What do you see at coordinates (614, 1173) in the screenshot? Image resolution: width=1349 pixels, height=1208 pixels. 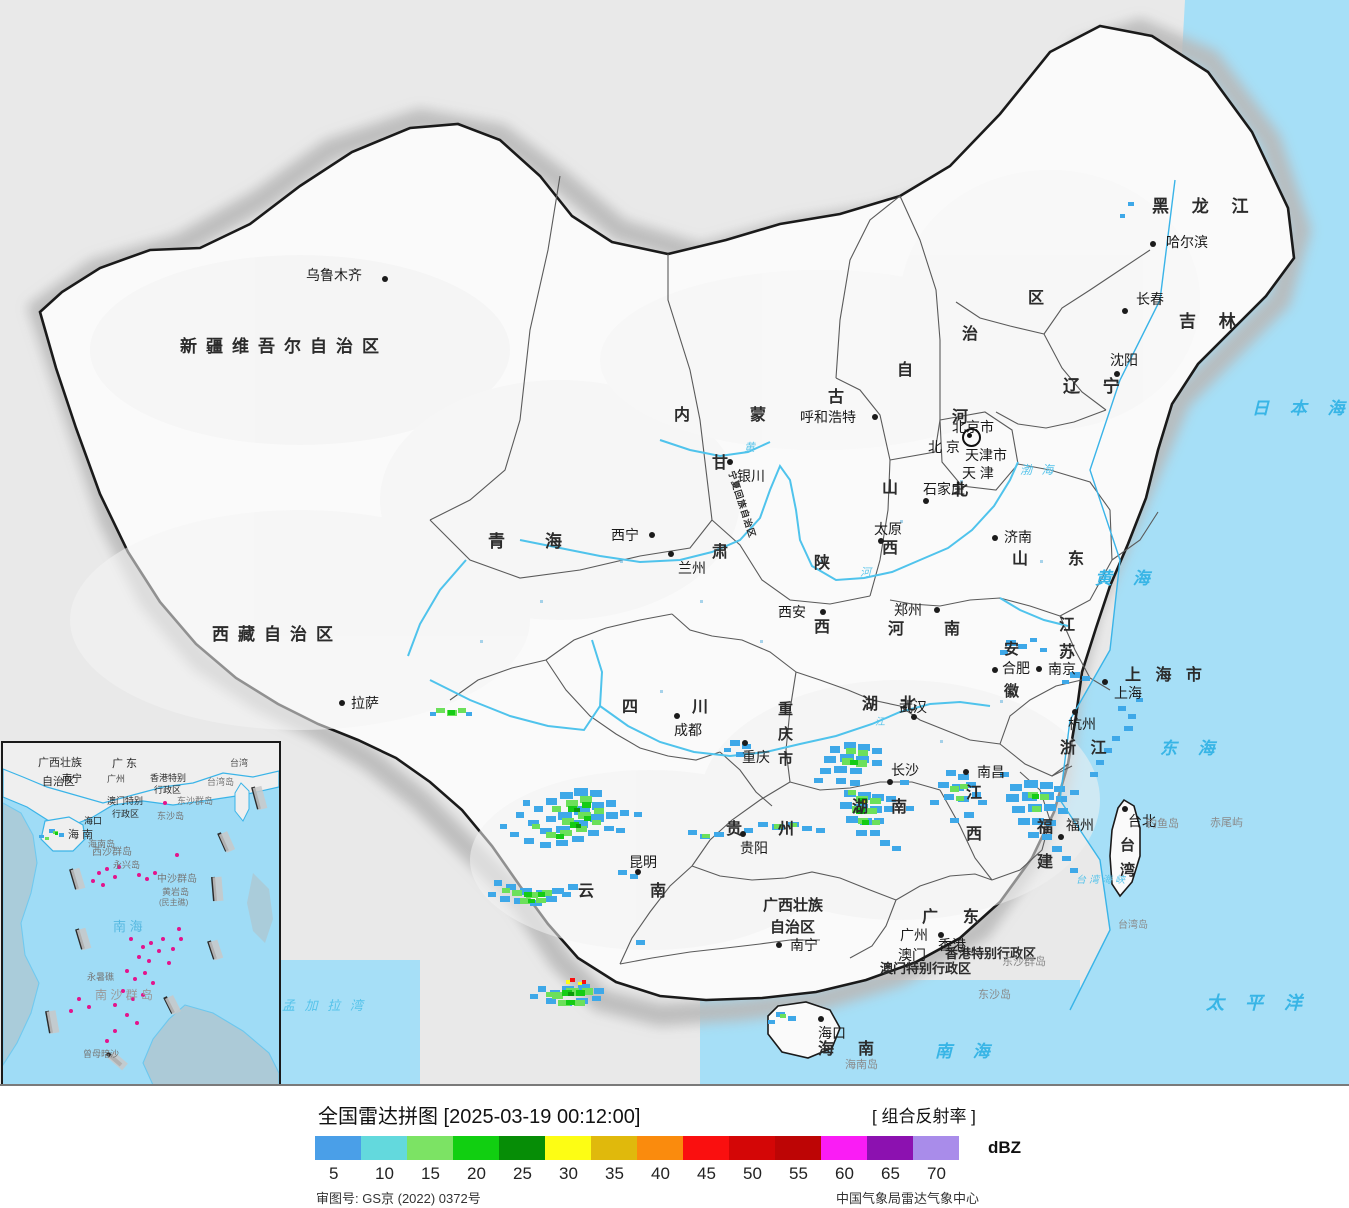 I see `colorbar-tick-label: 35` at bounding box center [614, 1173].